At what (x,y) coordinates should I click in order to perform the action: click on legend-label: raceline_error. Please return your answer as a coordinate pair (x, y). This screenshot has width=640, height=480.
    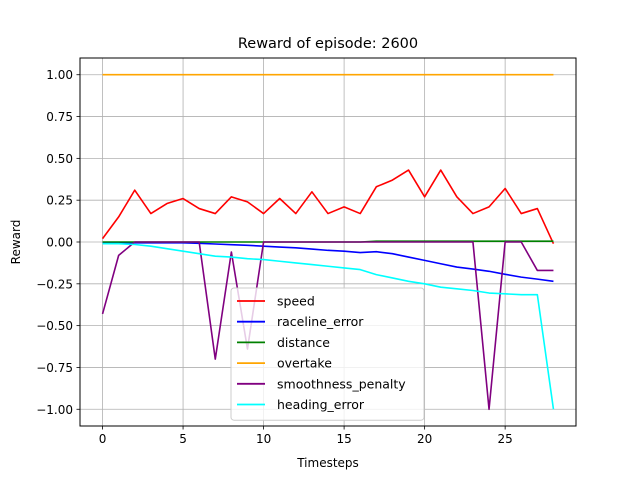
    Looking at the image, I should click on (320, 321).